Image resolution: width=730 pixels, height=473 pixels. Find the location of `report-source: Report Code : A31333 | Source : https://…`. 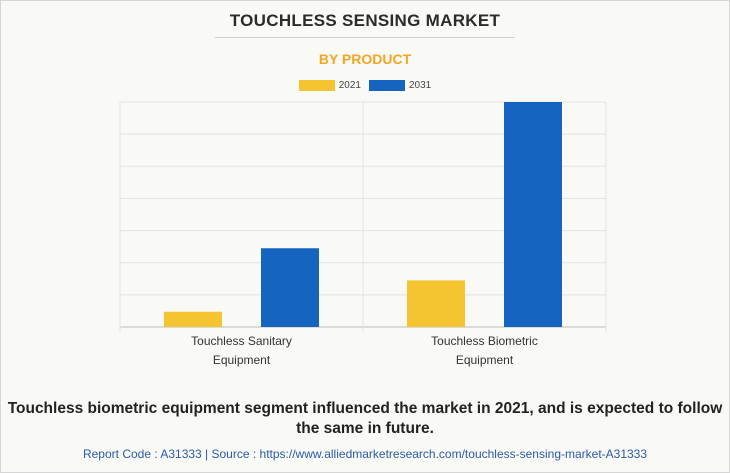

report-source: Report Code : A31333 | Source : https://… is located at coordinates (365, 454).